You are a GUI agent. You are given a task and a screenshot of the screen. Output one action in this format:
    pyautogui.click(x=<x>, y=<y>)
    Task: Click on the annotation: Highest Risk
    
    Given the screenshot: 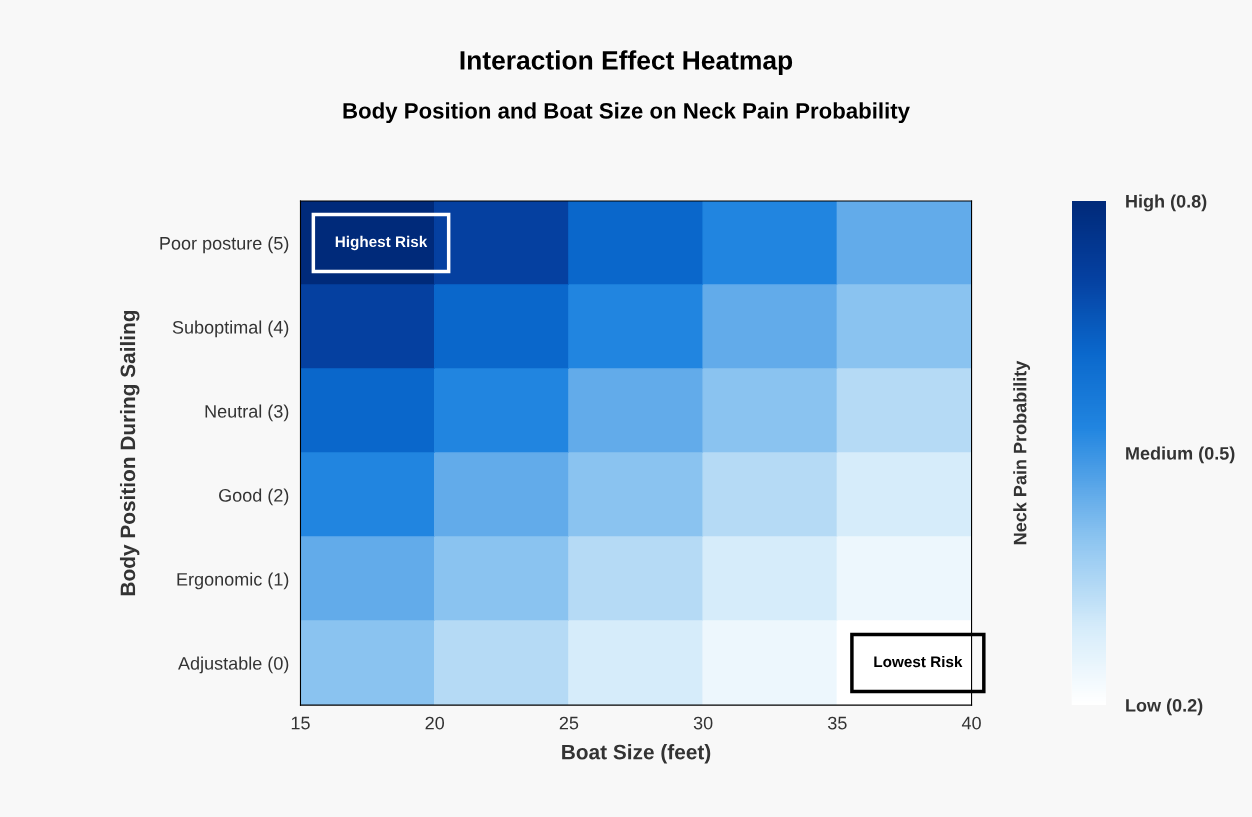 What is the action you would take?
    pyautogui.click(x=381, y=243)
    